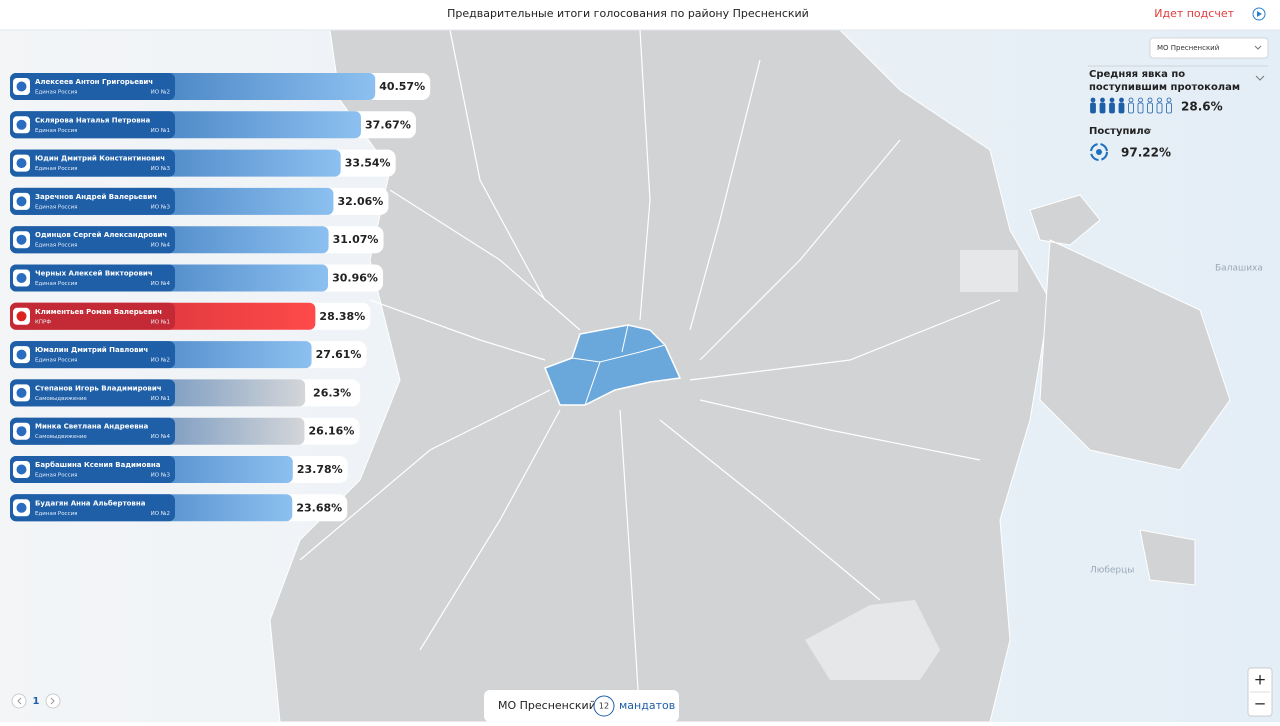 This screenshot has height=726, width=1280. I want to click on turnout-title-text: Средняя явка по, so click(1137, 74).